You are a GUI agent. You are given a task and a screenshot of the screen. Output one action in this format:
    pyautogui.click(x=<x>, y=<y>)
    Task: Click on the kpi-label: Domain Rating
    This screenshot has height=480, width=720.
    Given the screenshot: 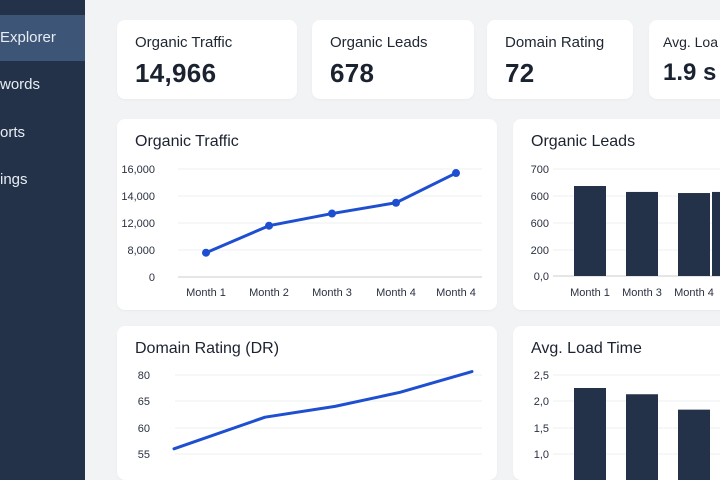 What is the action you would take?
    pyautogui.click(x=555, y=42)
    